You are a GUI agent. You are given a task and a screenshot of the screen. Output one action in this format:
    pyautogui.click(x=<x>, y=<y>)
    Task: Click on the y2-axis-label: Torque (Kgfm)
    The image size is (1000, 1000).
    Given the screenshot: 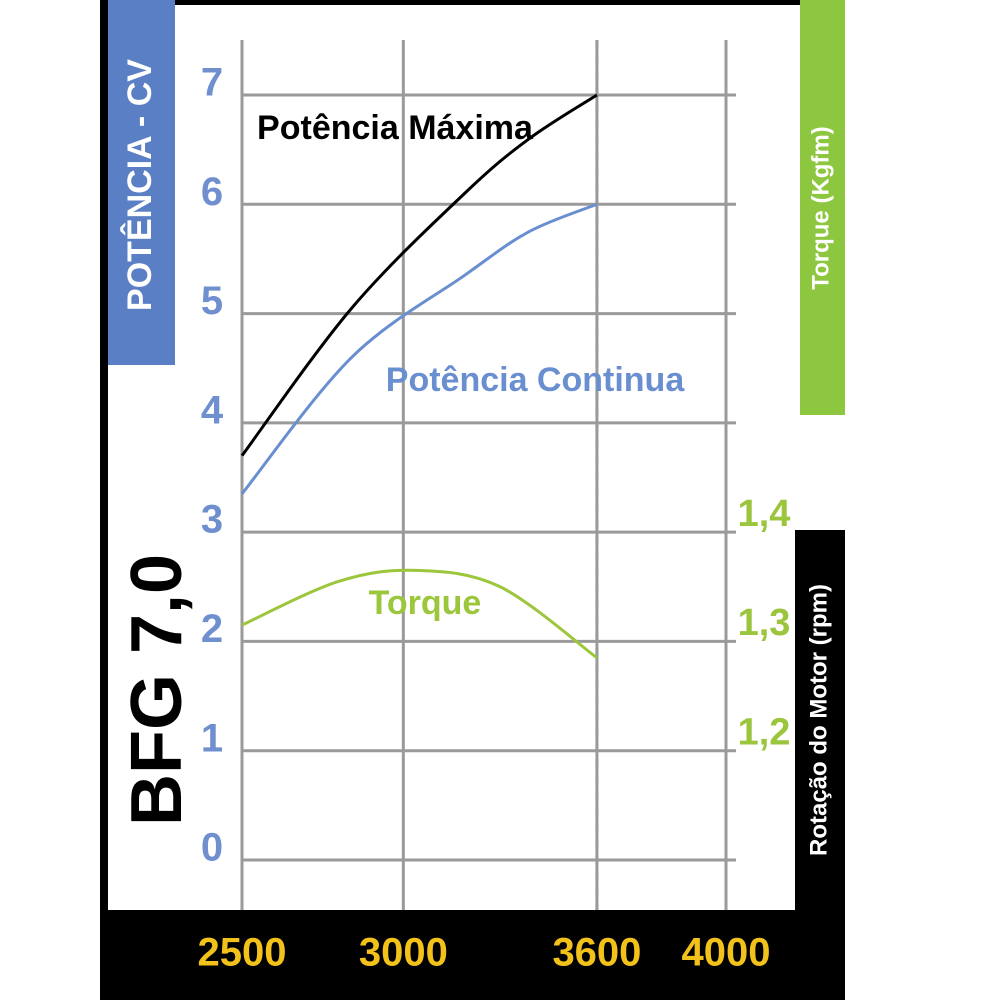 What is the action you would take?
    pyautogui.click(x=820, y=208)
    